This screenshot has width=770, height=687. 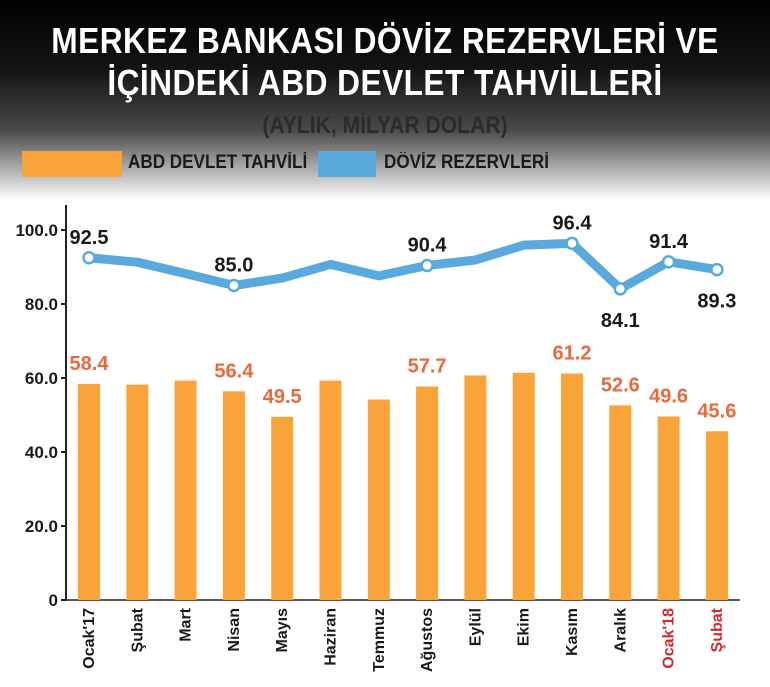 I want to click on bar-value-label: 58.4, so click(x=90, y=364).